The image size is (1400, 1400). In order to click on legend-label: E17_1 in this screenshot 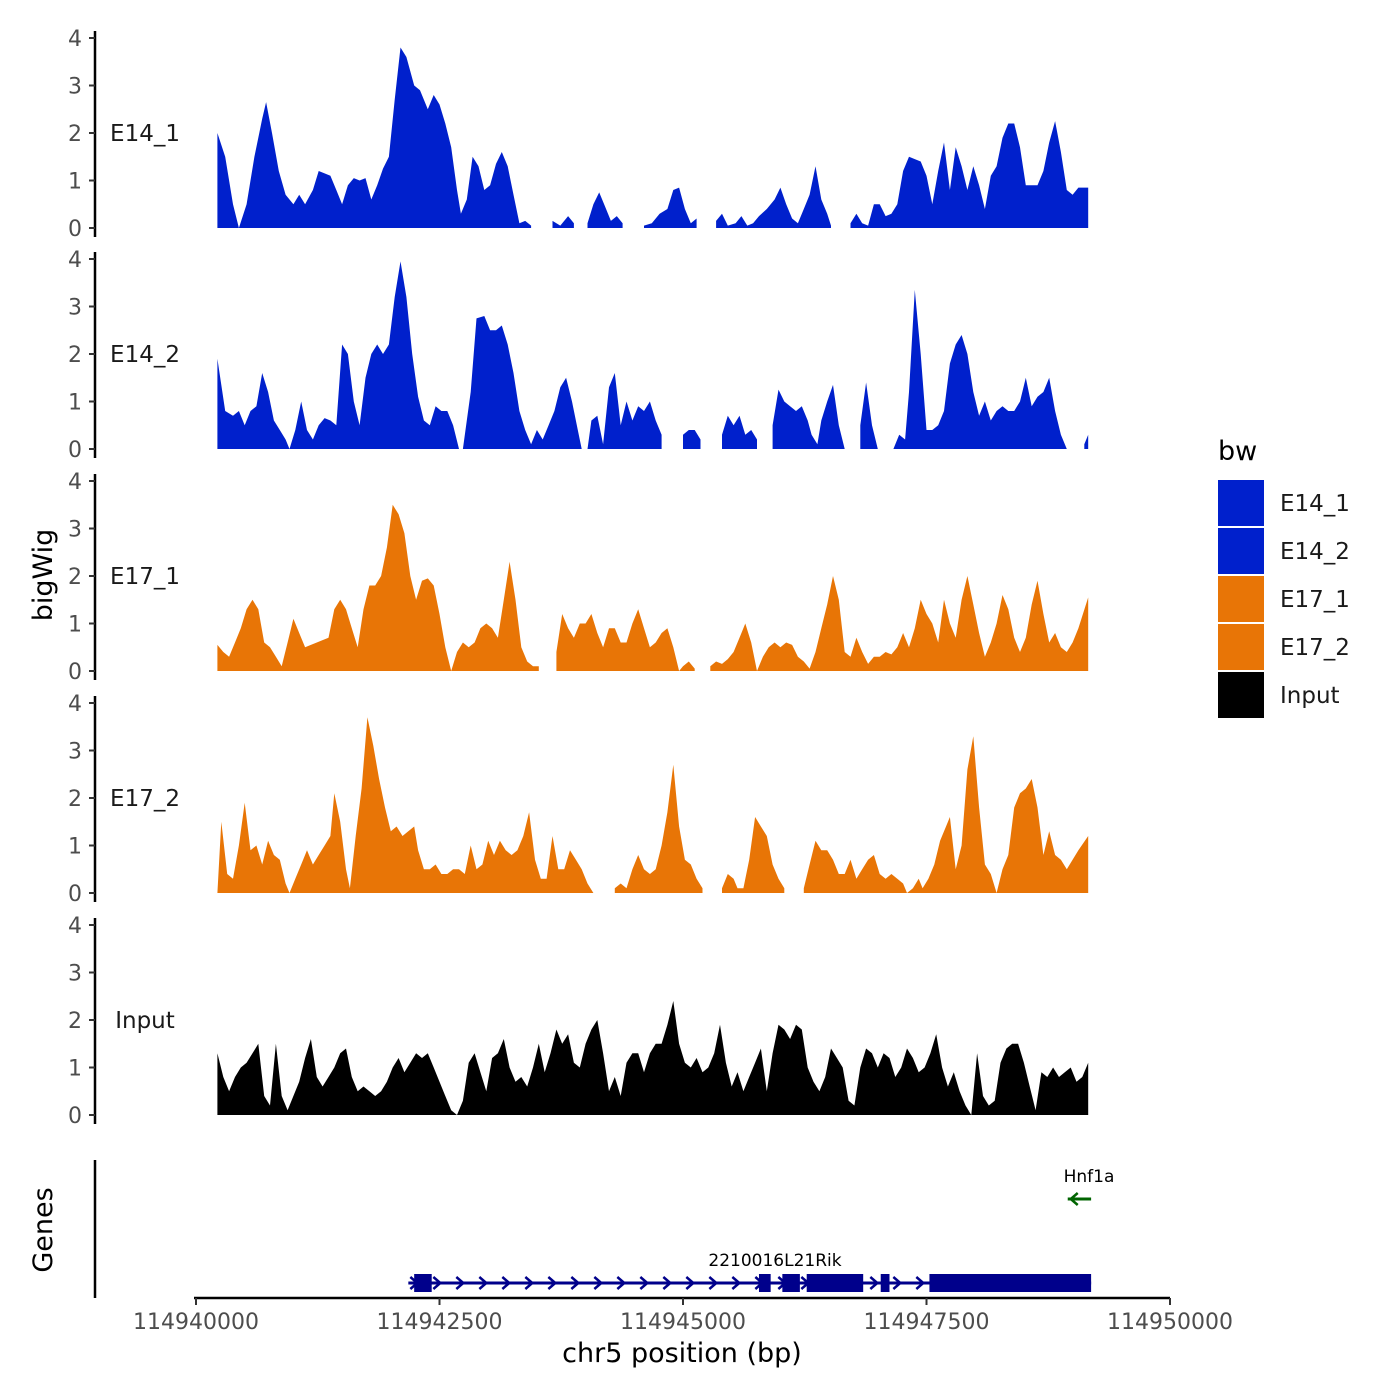, I will do `click(1315, 600)`.